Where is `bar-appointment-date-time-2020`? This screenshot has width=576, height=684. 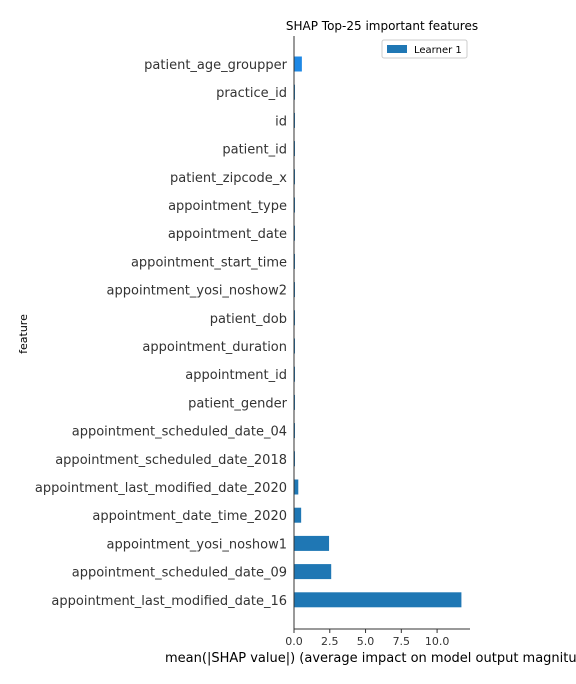 bar-appointment-date-time-2020 is located at coordinates (298, 515).